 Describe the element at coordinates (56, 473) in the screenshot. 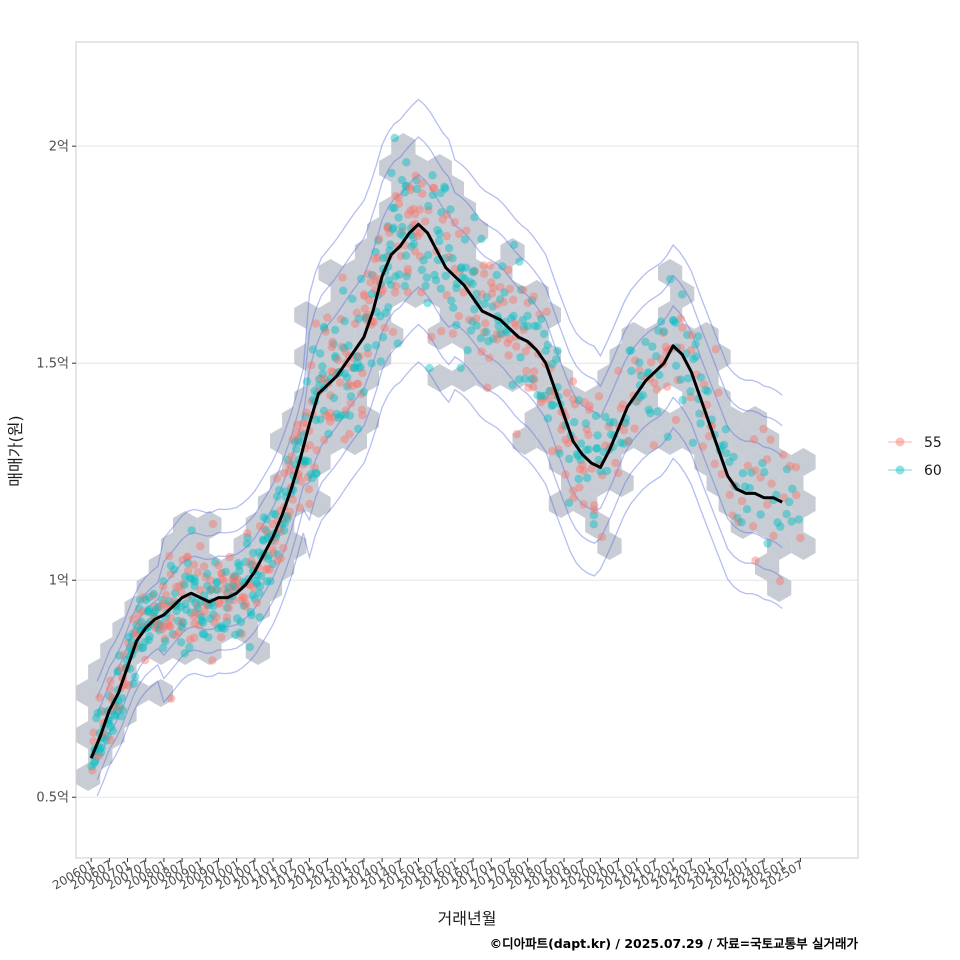

I see `y-axis: 0.5억 1억 1.5억 2억` at that location.